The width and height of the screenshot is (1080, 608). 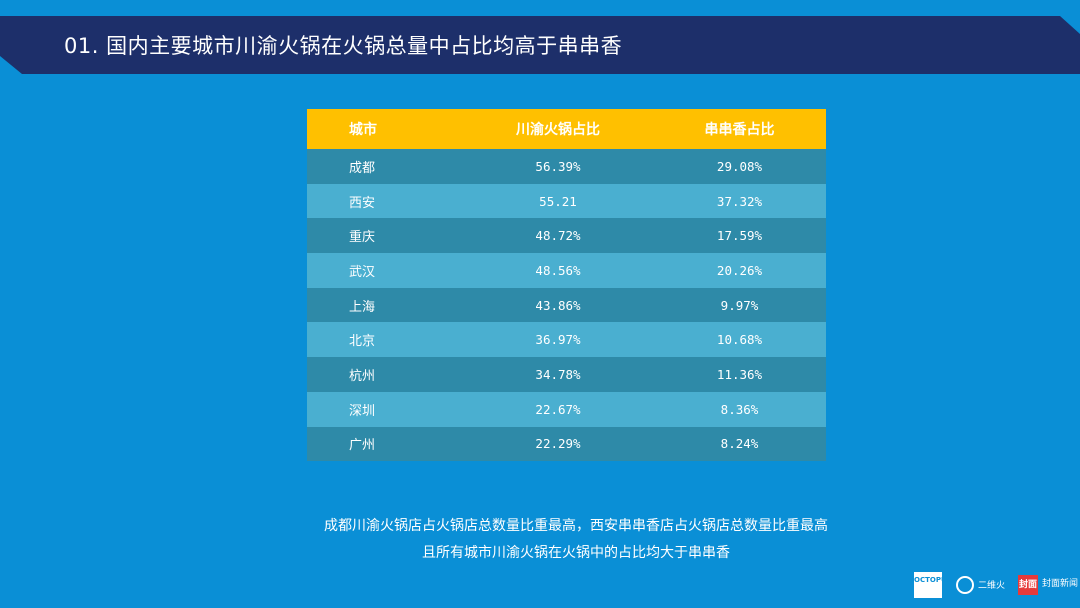 I want to click on cell-chuanchuan-share: 29.08%, so click(x=739, y=166).